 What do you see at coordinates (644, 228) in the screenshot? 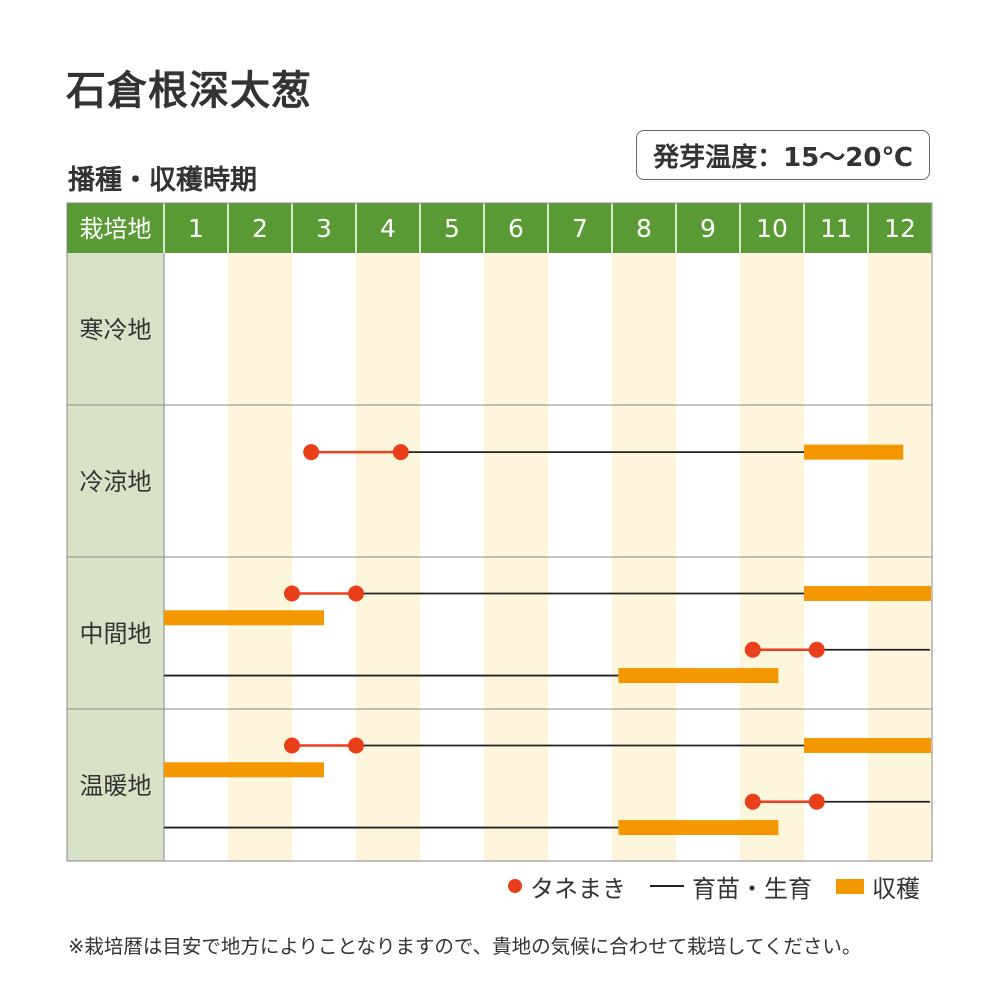
I see `month-label: 8` at bounding box center [644, 228].